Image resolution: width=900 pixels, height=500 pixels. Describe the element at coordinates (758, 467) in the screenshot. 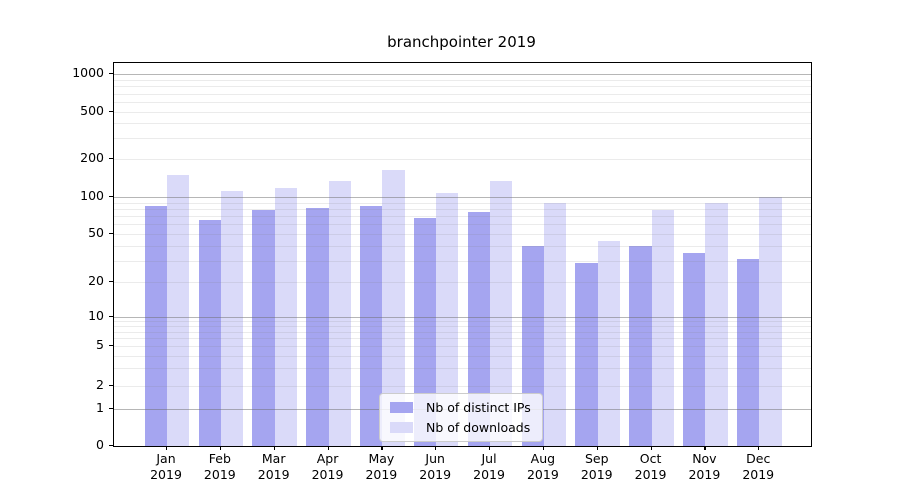

I see `x-tick-label: Dec 2019` at that location.